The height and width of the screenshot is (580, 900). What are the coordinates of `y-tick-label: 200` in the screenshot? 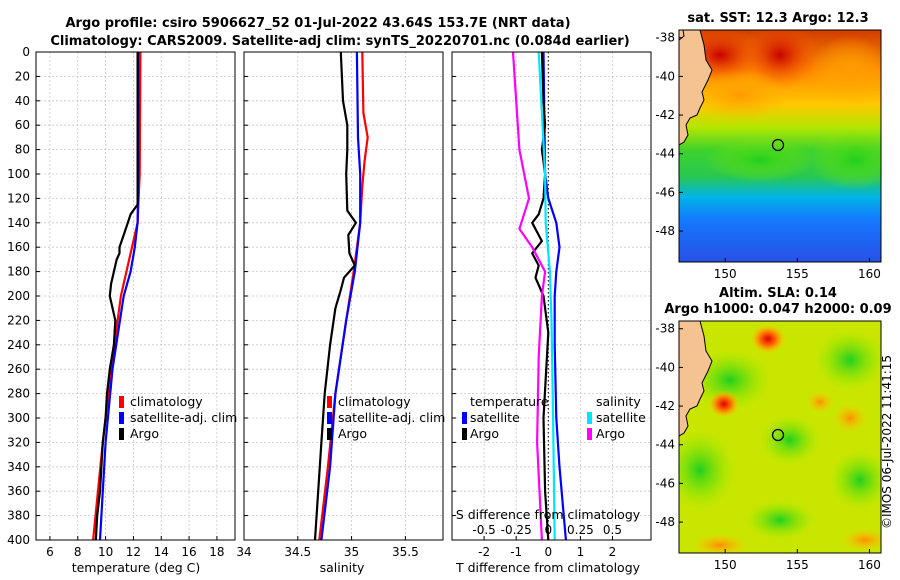 It's located at (18, 296).